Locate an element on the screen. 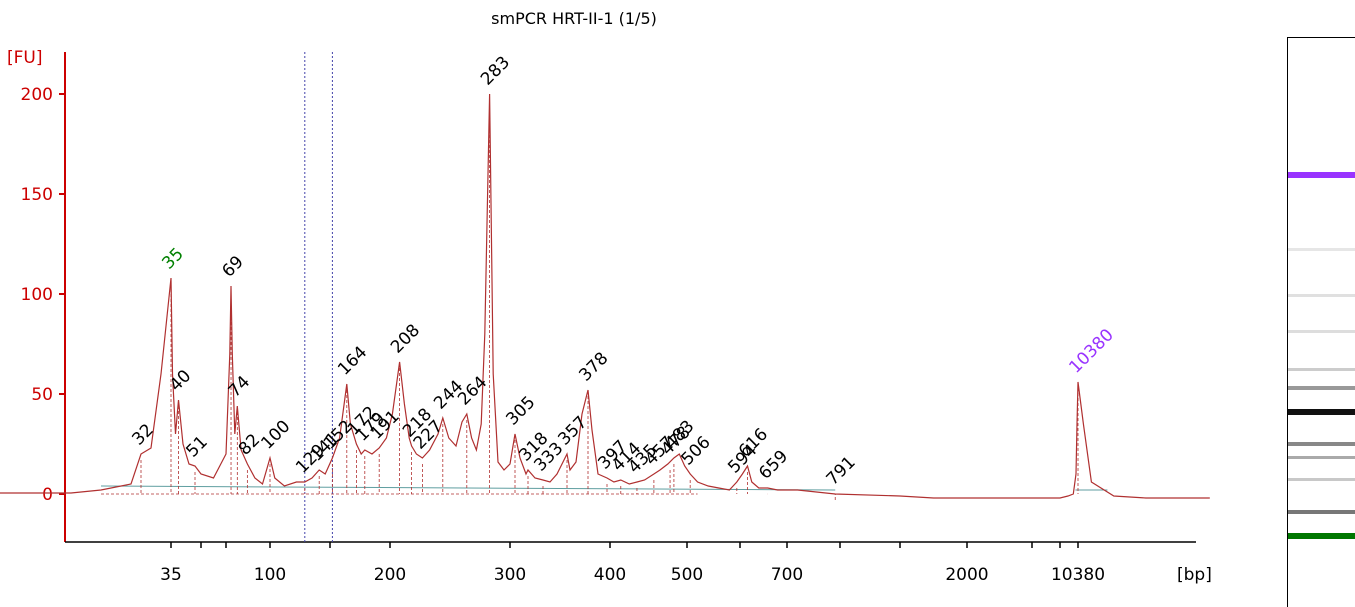  y-axis-label: [FU] is located at coordinates (25, 58).